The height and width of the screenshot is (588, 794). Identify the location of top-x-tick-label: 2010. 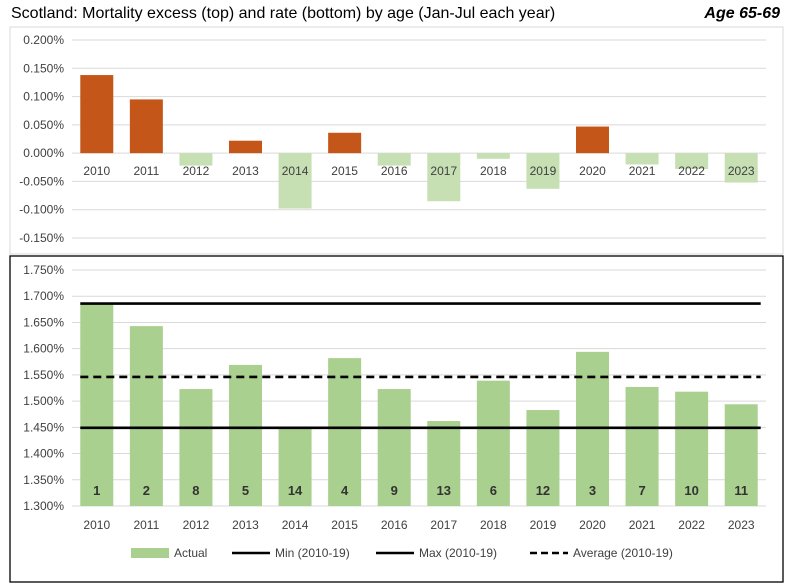
(96, 171).